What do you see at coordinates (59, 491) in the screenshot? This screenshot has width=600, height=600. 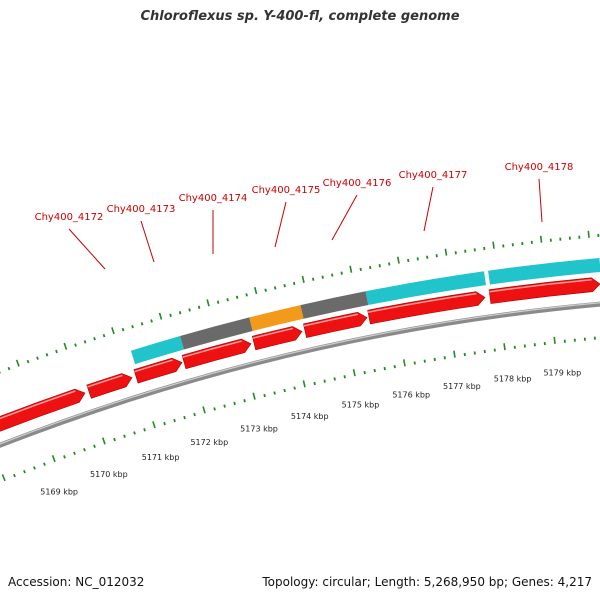 I see `scale-label: 5169 kbp` at bounding box center [59, 491].